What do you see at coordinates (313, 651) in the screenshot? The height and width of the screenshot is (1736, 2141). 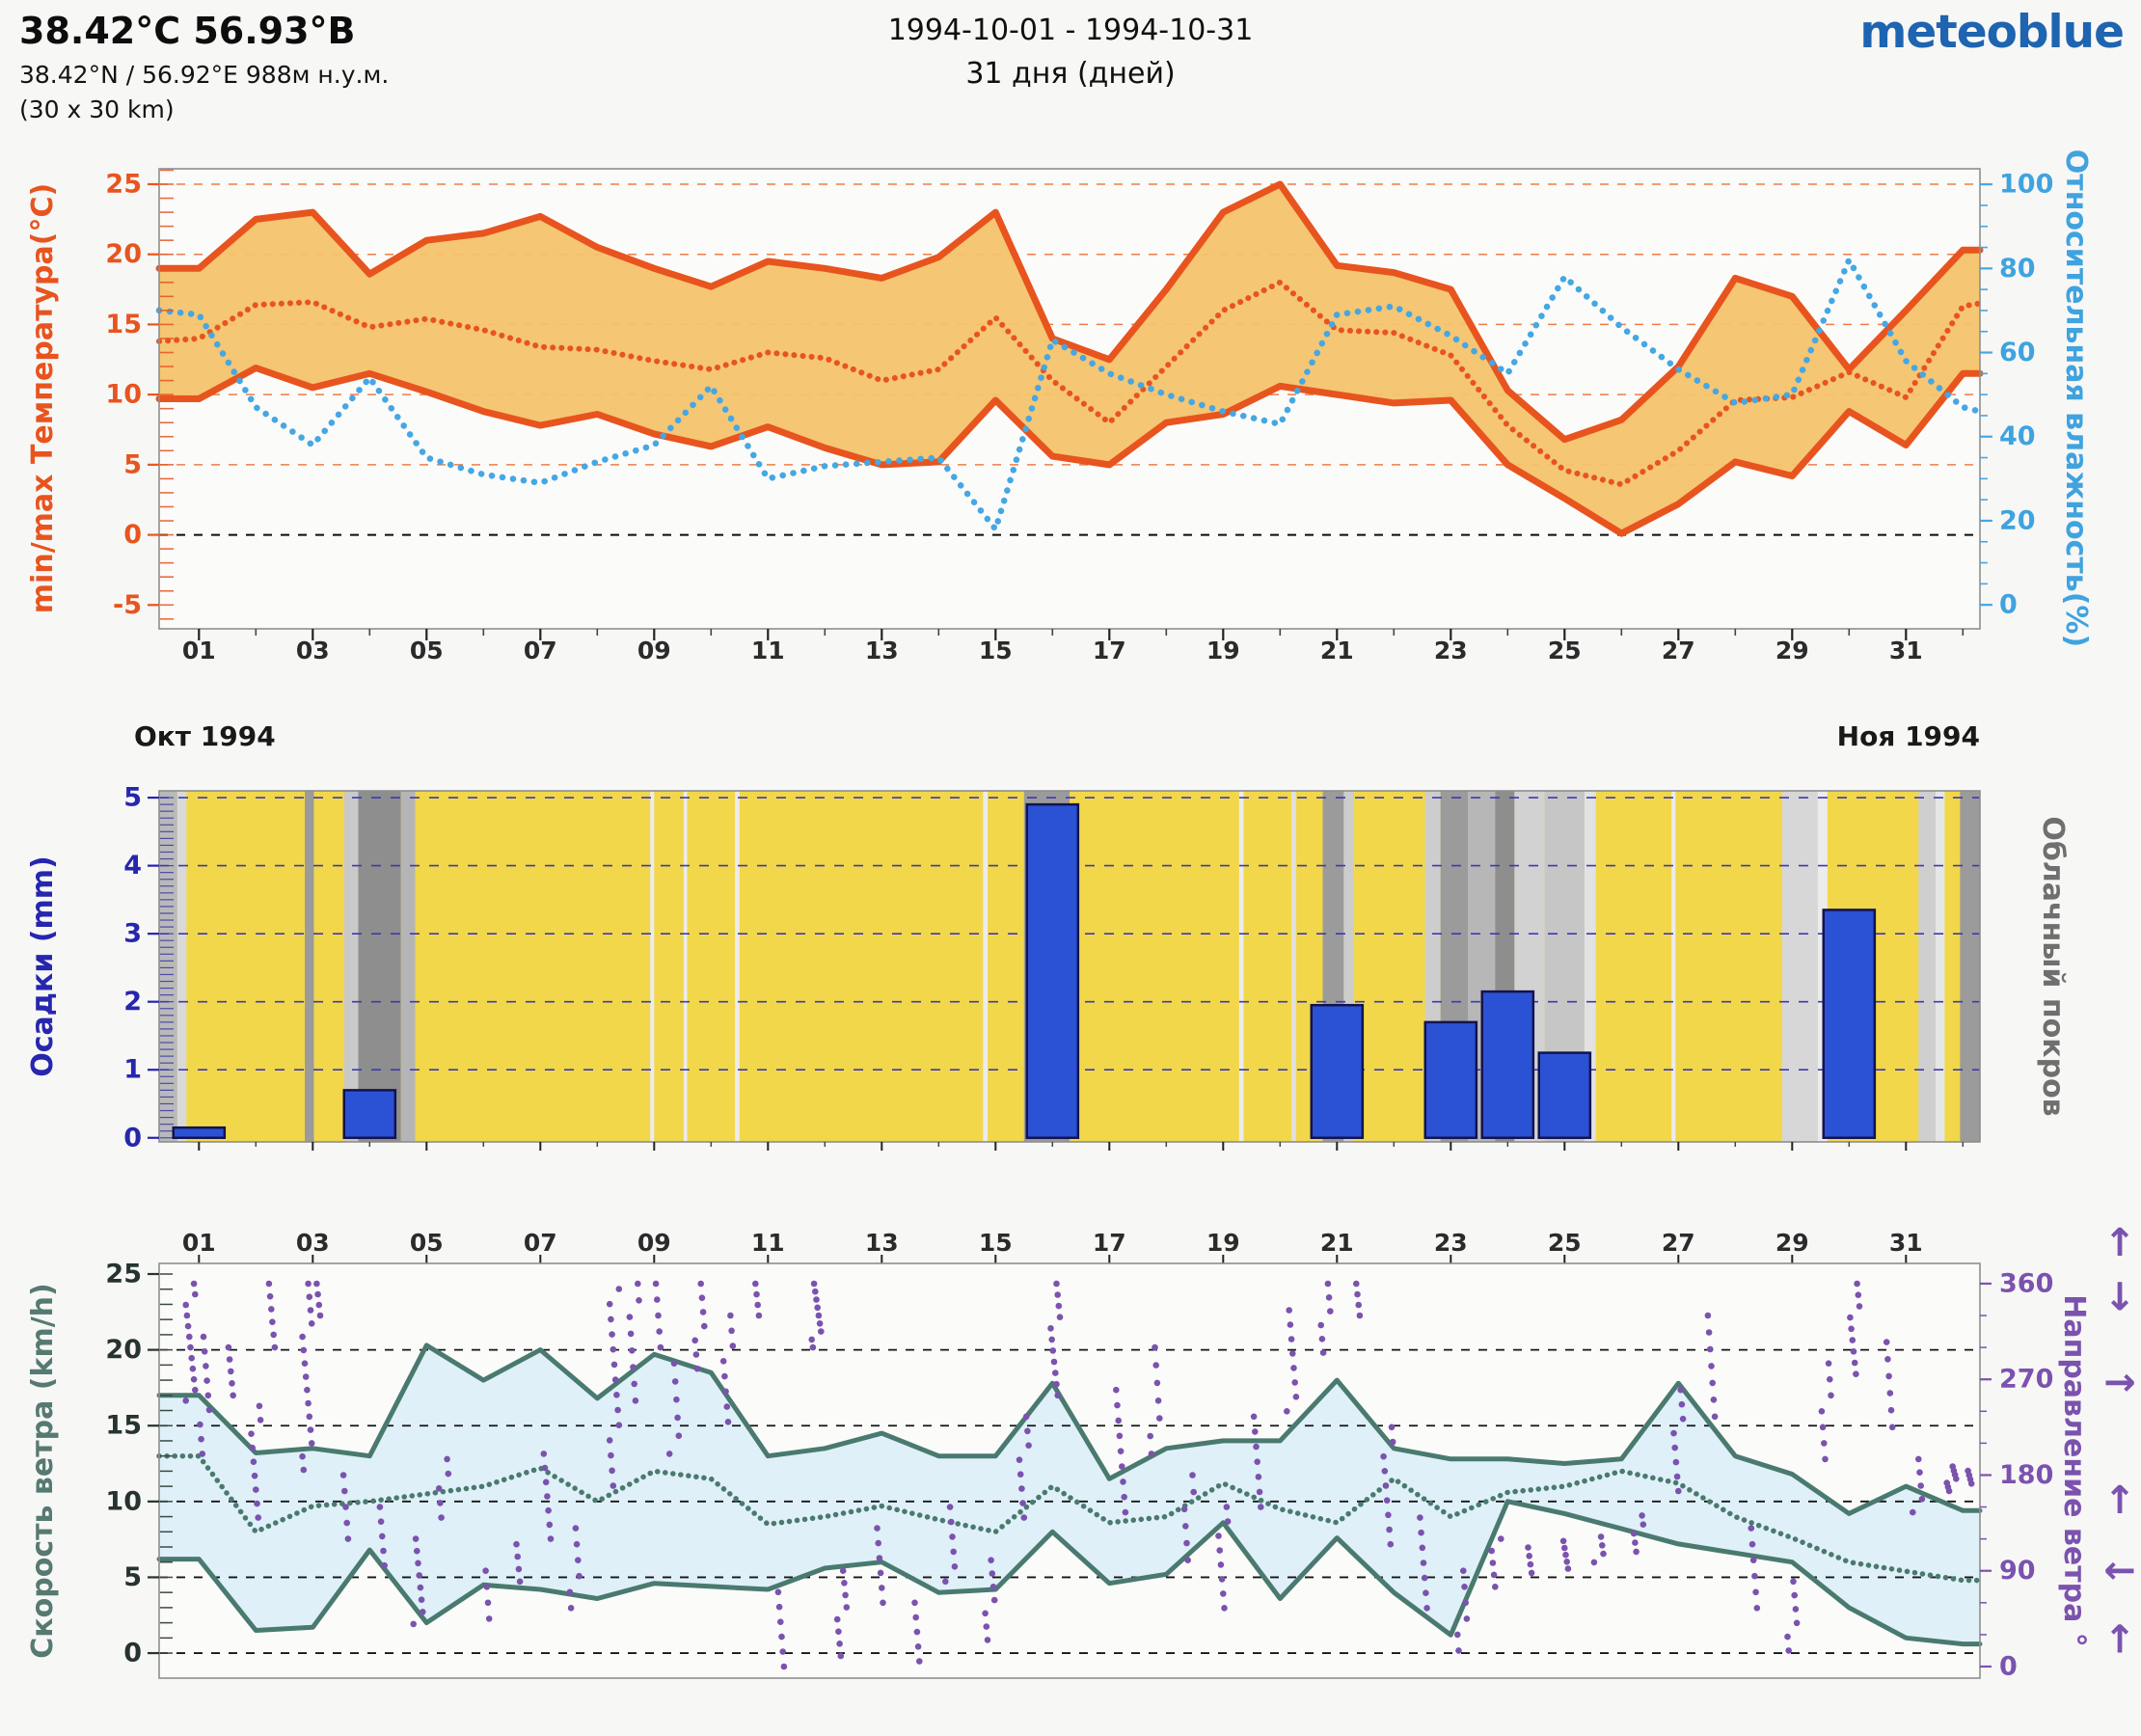 I see `x-tick-label: 03` at bounding box center [313, 651].